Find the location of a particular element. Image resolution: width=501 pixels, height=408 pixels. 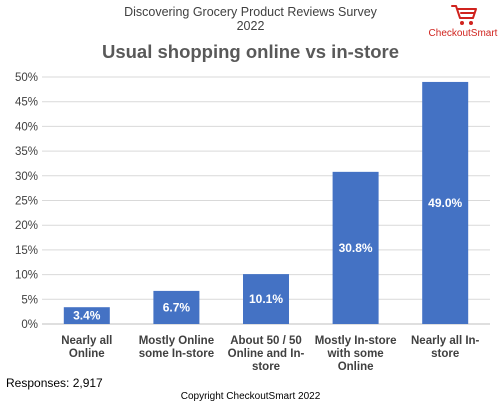

data-label: 6.7% is located at coordinates (177, 307).